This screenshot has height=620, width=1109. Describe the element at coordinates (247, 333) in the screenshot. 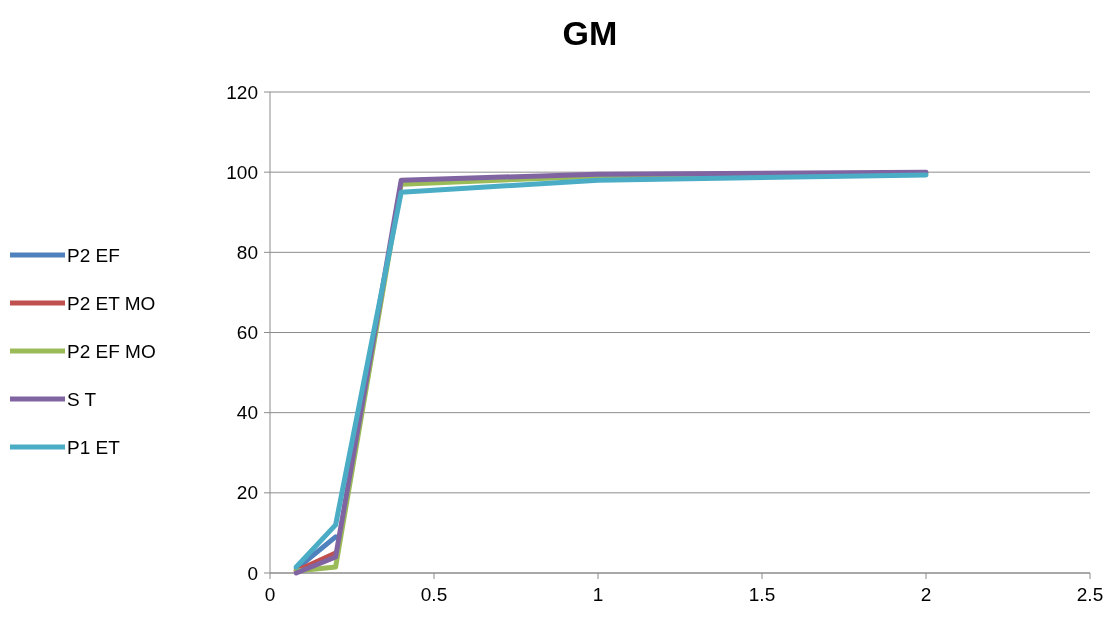

I see `y-tick-label: 60` at that location.